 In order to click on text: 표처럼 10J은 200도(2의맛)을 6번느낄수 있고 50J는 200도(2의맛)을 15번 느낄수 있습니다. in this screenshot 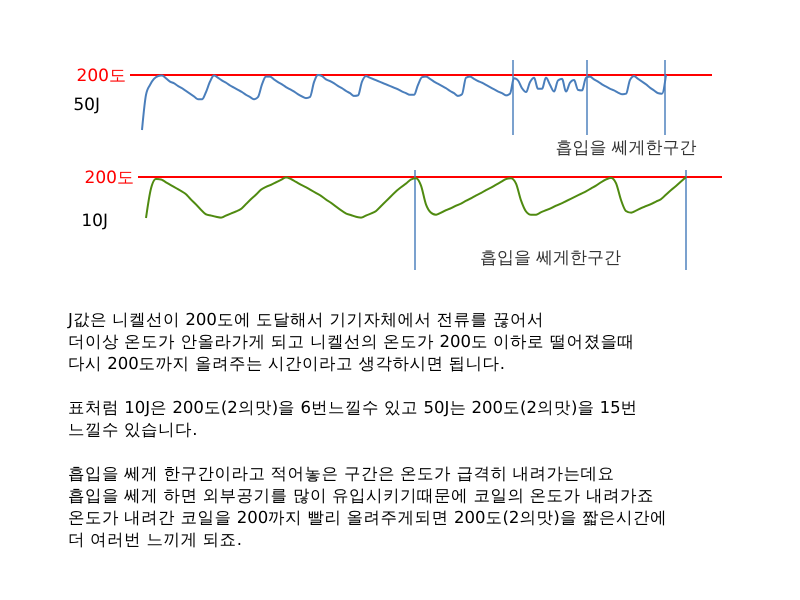, I will do `click(353, 418)`.